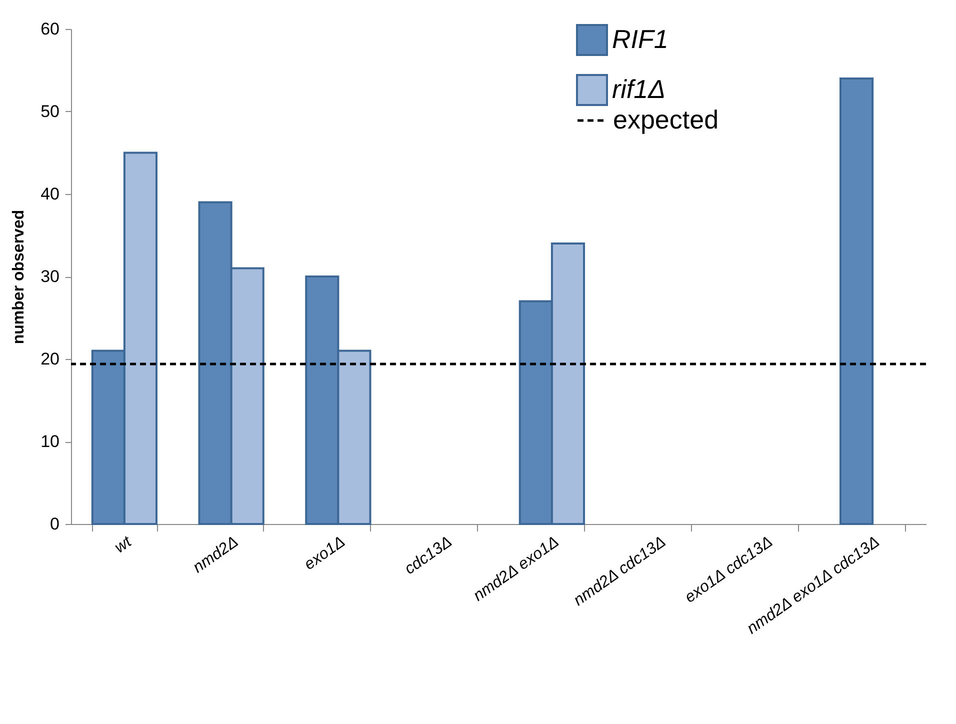 The width and height of the screenshot is (956, 724). Describe the element at coordinates (50, 441) in the screenshot. I see `y-tick-label: 10` at that location.